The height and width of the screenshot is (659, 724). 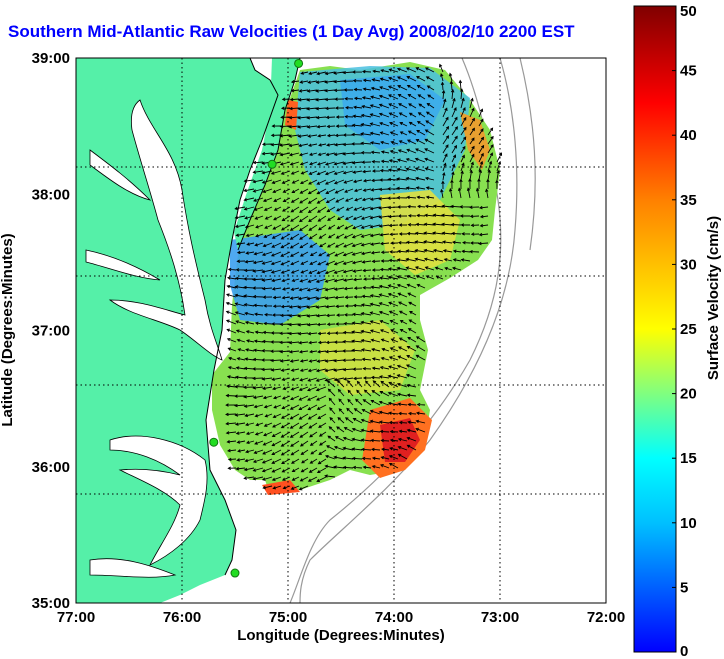 I want to click on y-tick-label: 38:00, so click(x=51, y=194).